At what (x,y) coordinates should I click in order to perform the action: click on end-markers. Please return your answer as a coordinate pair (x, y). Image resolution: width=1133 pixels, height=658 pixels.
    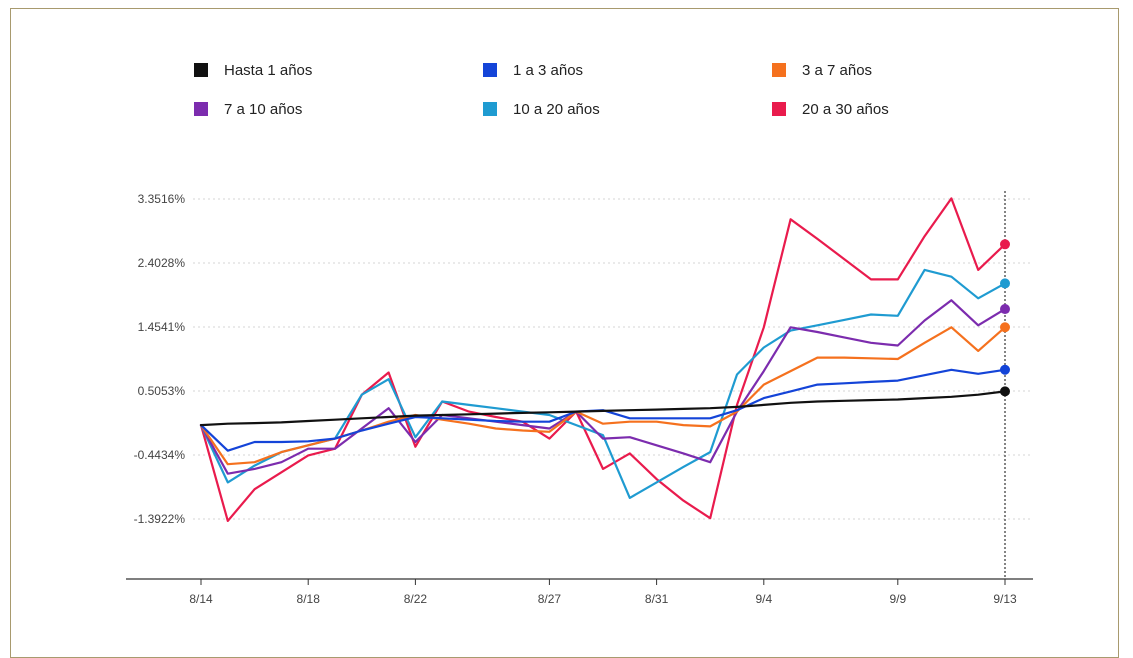
    Looking at the image, I should click on (1005, 318).